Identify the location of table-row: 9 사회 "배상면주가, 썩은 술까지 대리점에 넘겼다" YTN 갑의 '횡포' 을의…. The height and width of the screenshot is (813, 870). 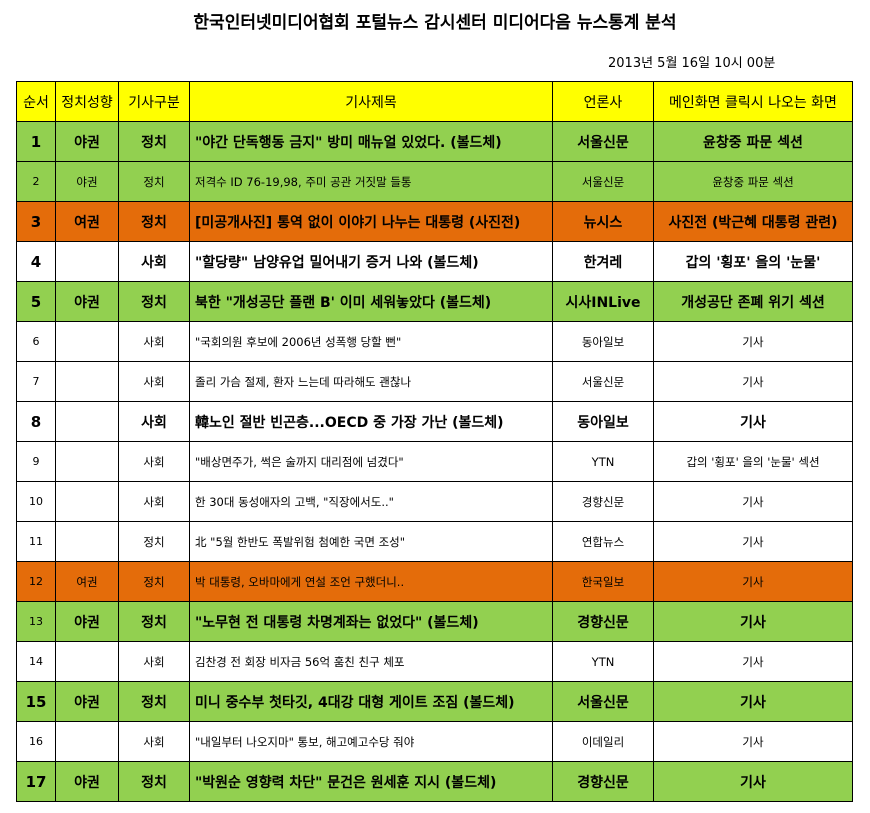
(434, 461).